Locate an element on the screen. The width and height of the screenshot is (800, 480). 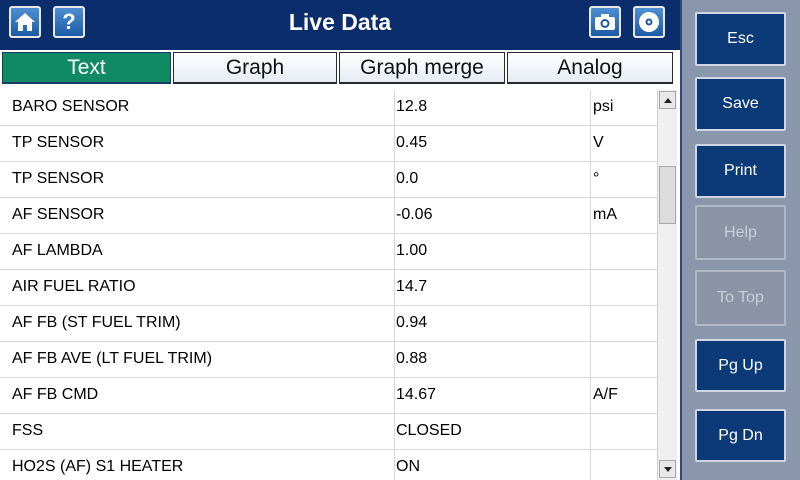
parameter-unit: psi is located at coordinates (603, 106).